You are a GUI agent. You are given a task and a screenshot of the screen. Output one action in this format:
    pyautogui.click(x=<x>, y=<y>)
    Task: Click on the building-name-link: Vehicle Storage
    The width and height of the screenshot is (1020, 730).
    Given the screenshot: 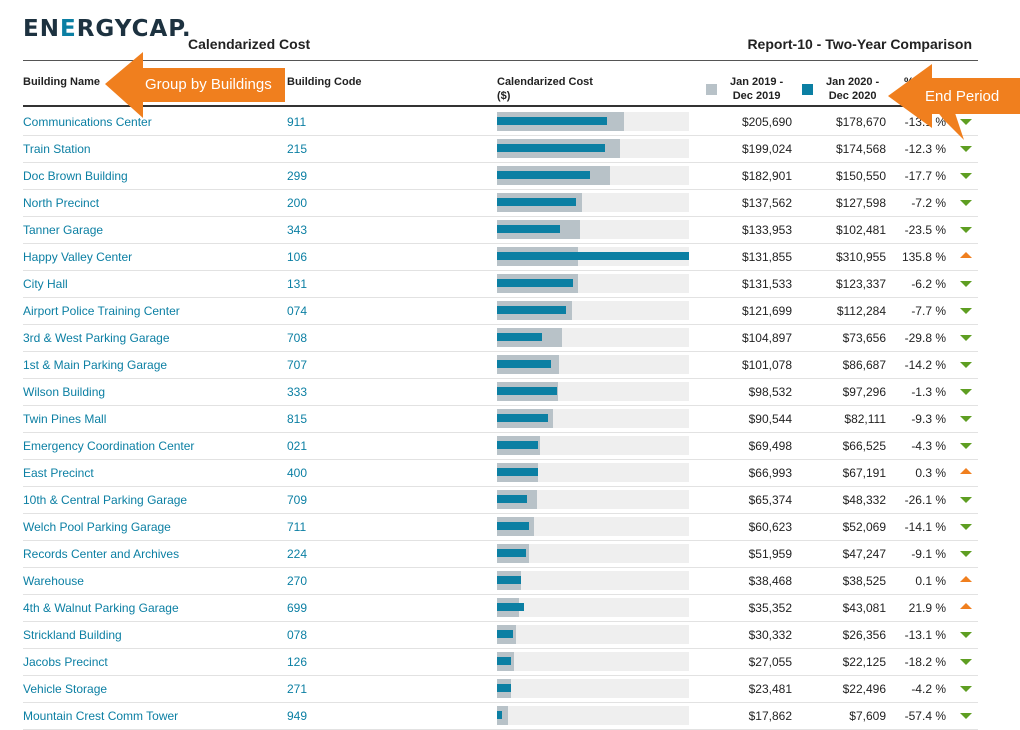 What is the action you would take?
    pyautogui.click(x=65, y=689)
    